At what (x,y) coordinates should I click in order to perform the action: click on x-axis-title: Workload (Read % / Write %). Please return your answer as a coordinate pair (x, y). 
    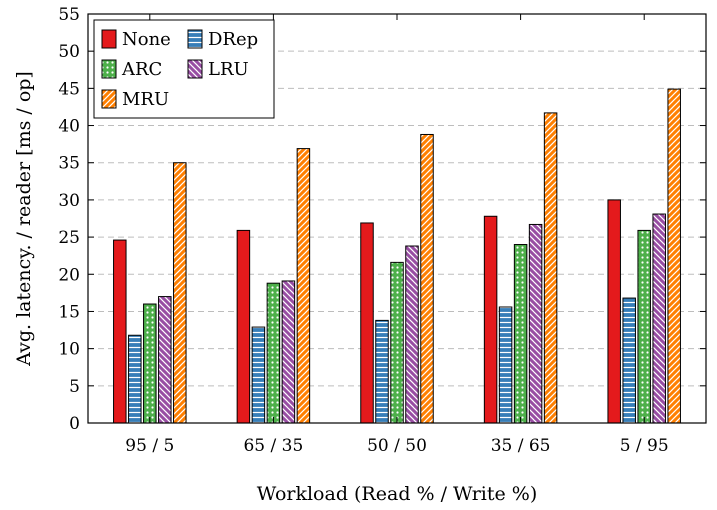
    Looking at the image, I should click on (397, 494).